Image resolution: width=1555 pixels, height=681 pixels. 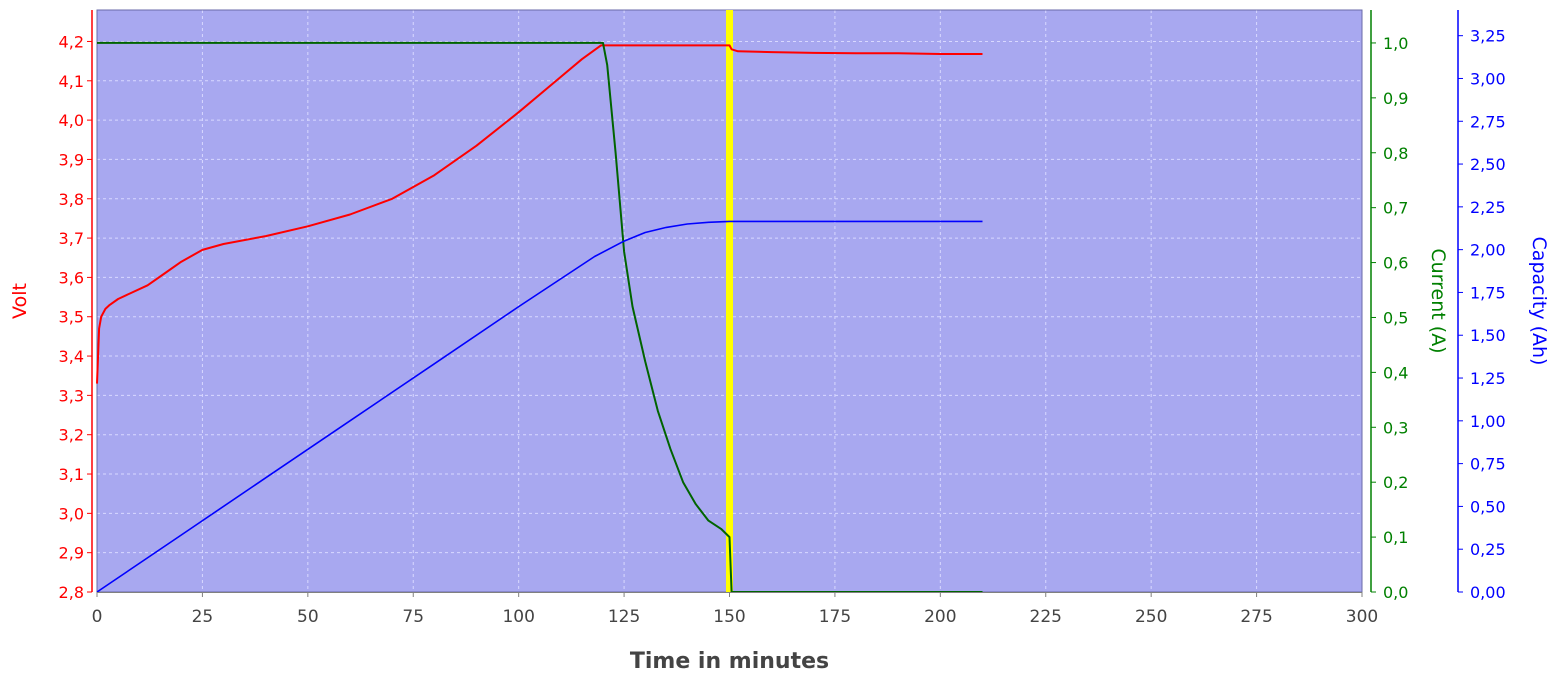 What do you see at coordinates (835, 617) in the screenshot?
I see `x-tick-label: 175` at bounding box center [835, 617].